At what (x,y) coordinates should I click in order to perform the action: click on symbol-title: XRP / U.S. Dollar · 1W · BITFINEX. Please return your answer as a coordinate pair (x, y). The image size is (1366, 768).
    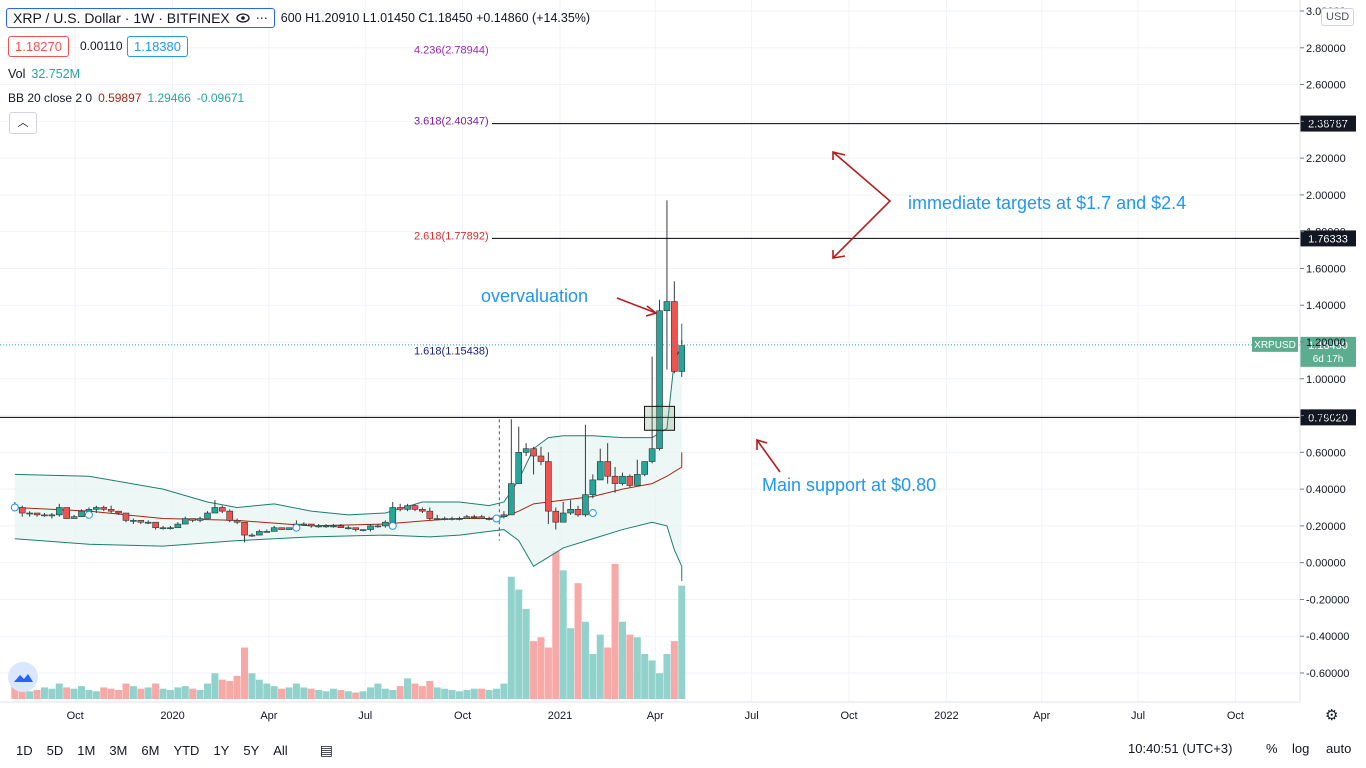
    Looking at the image, I should click on (121, 18).